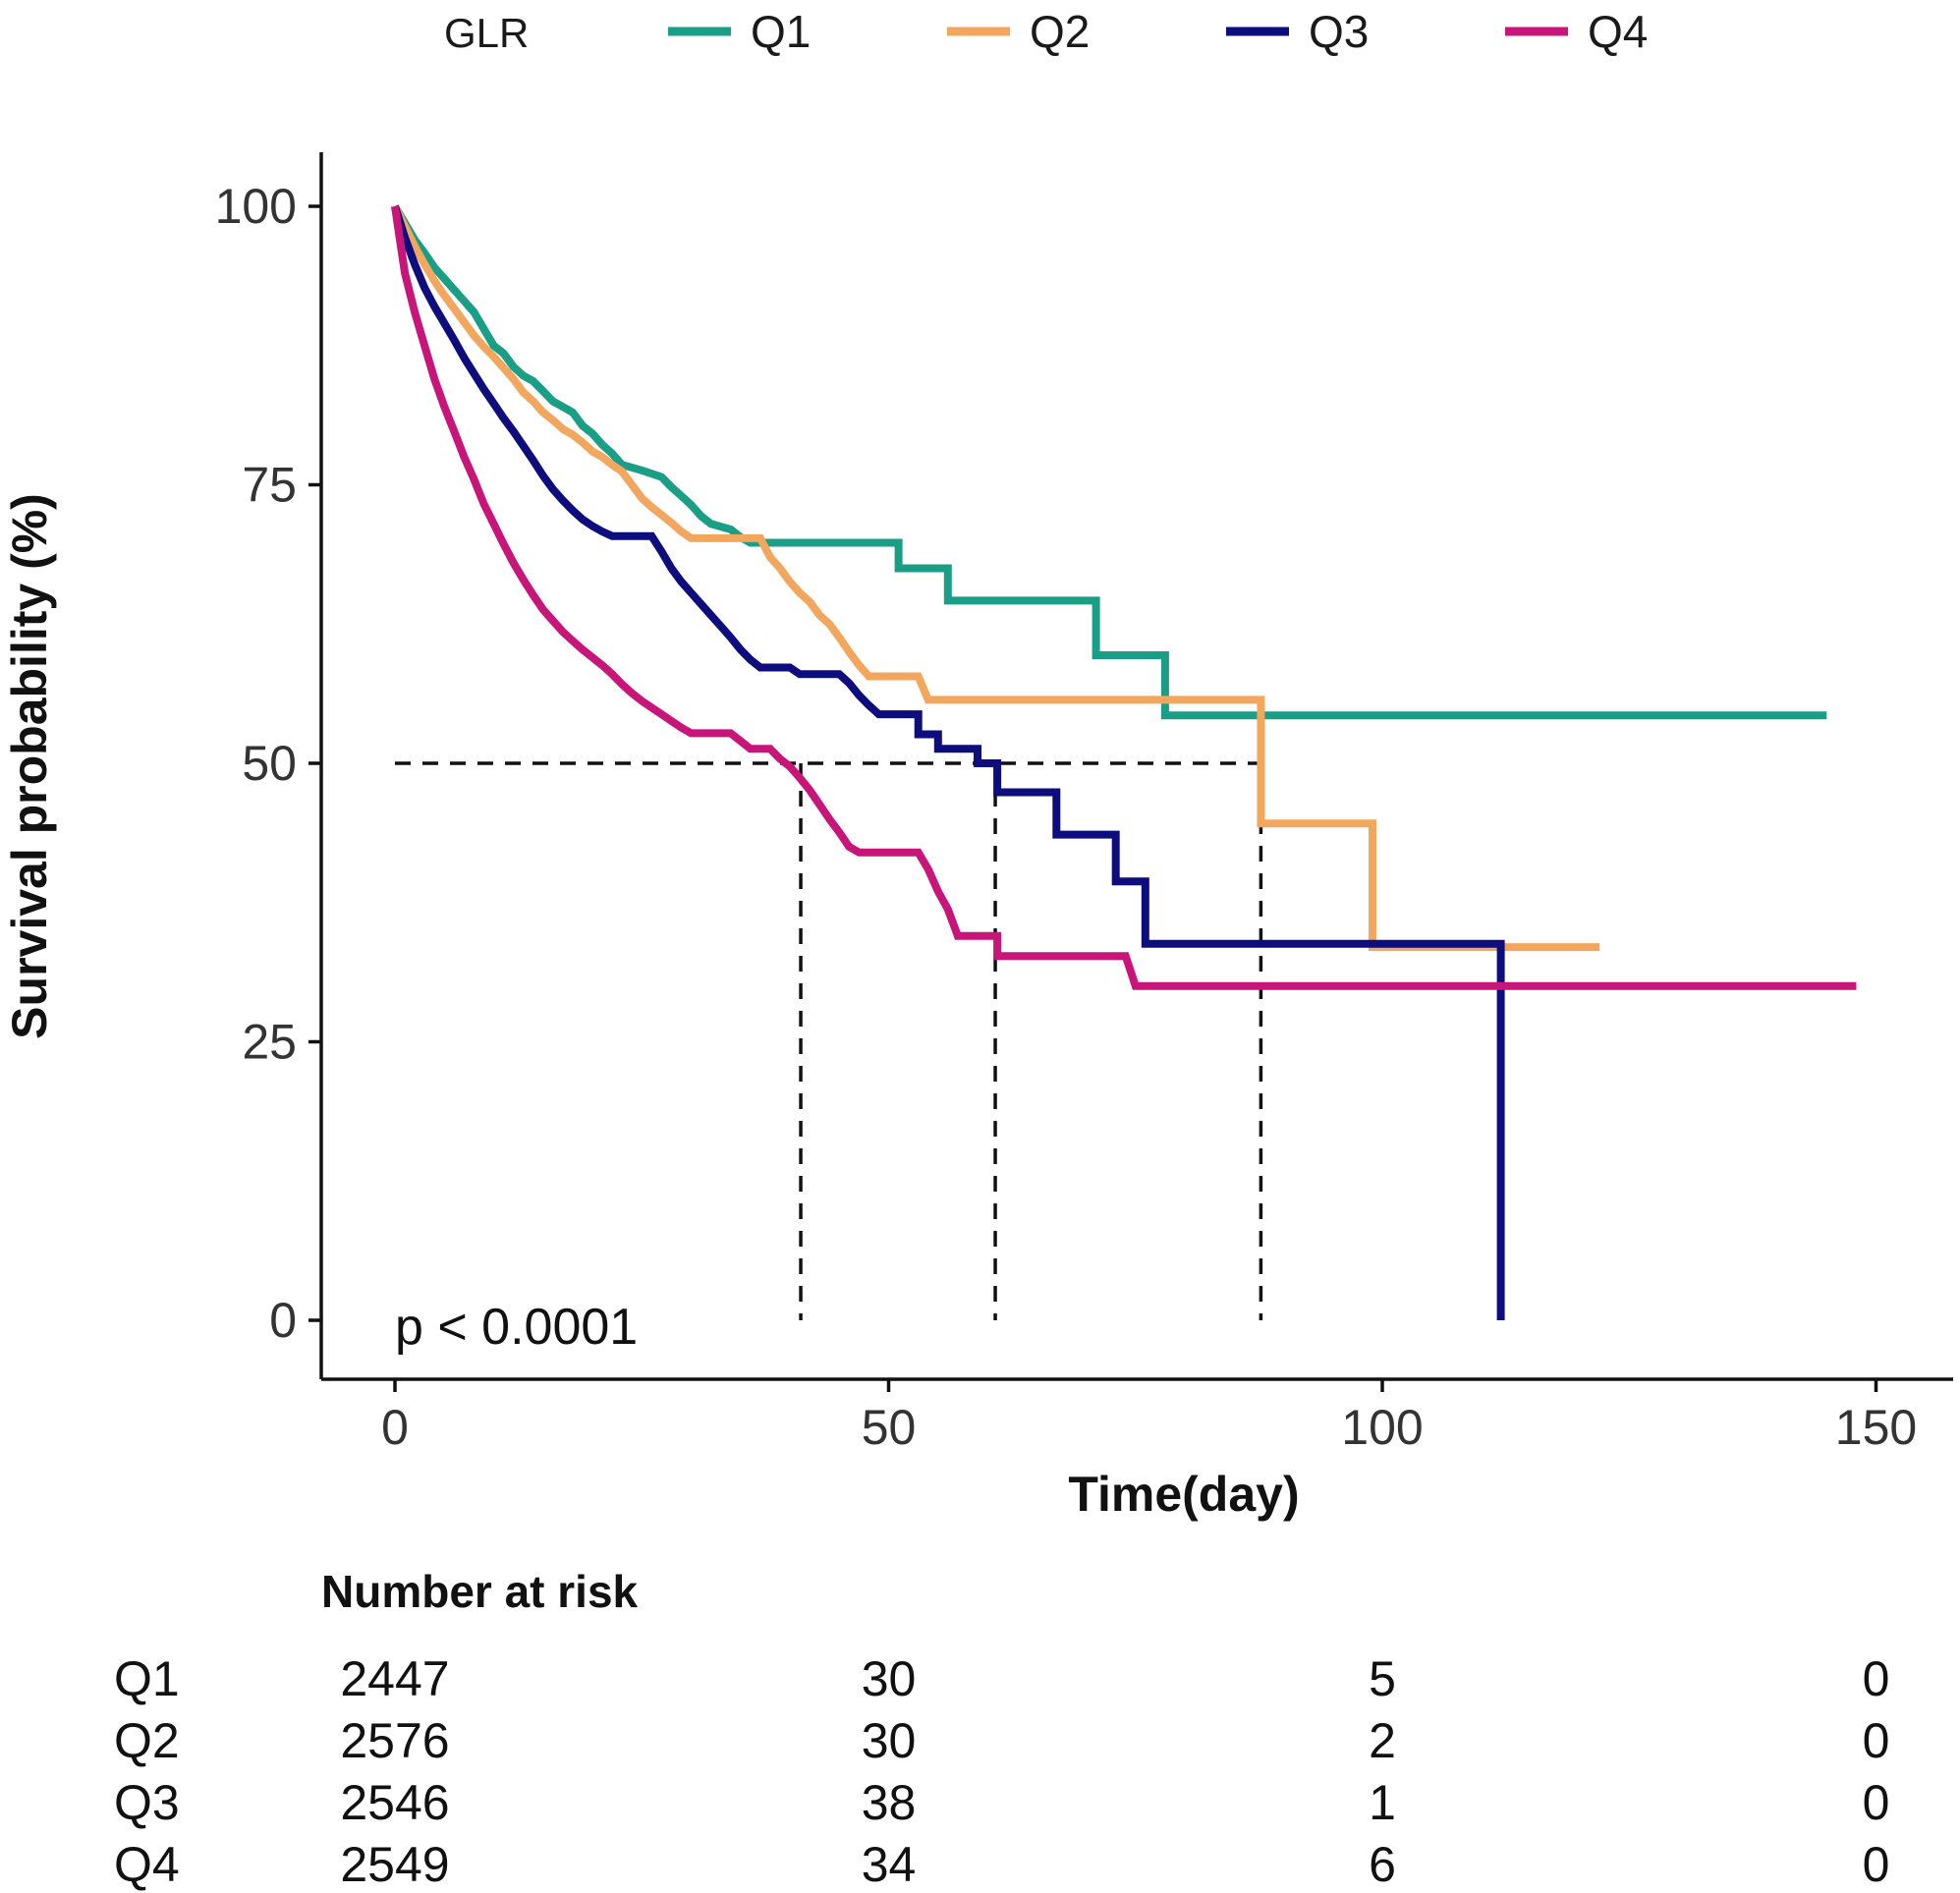  Describe the element at coordinates (829, 1040) in the screenshot. I see `median-reference-lines` at that location.